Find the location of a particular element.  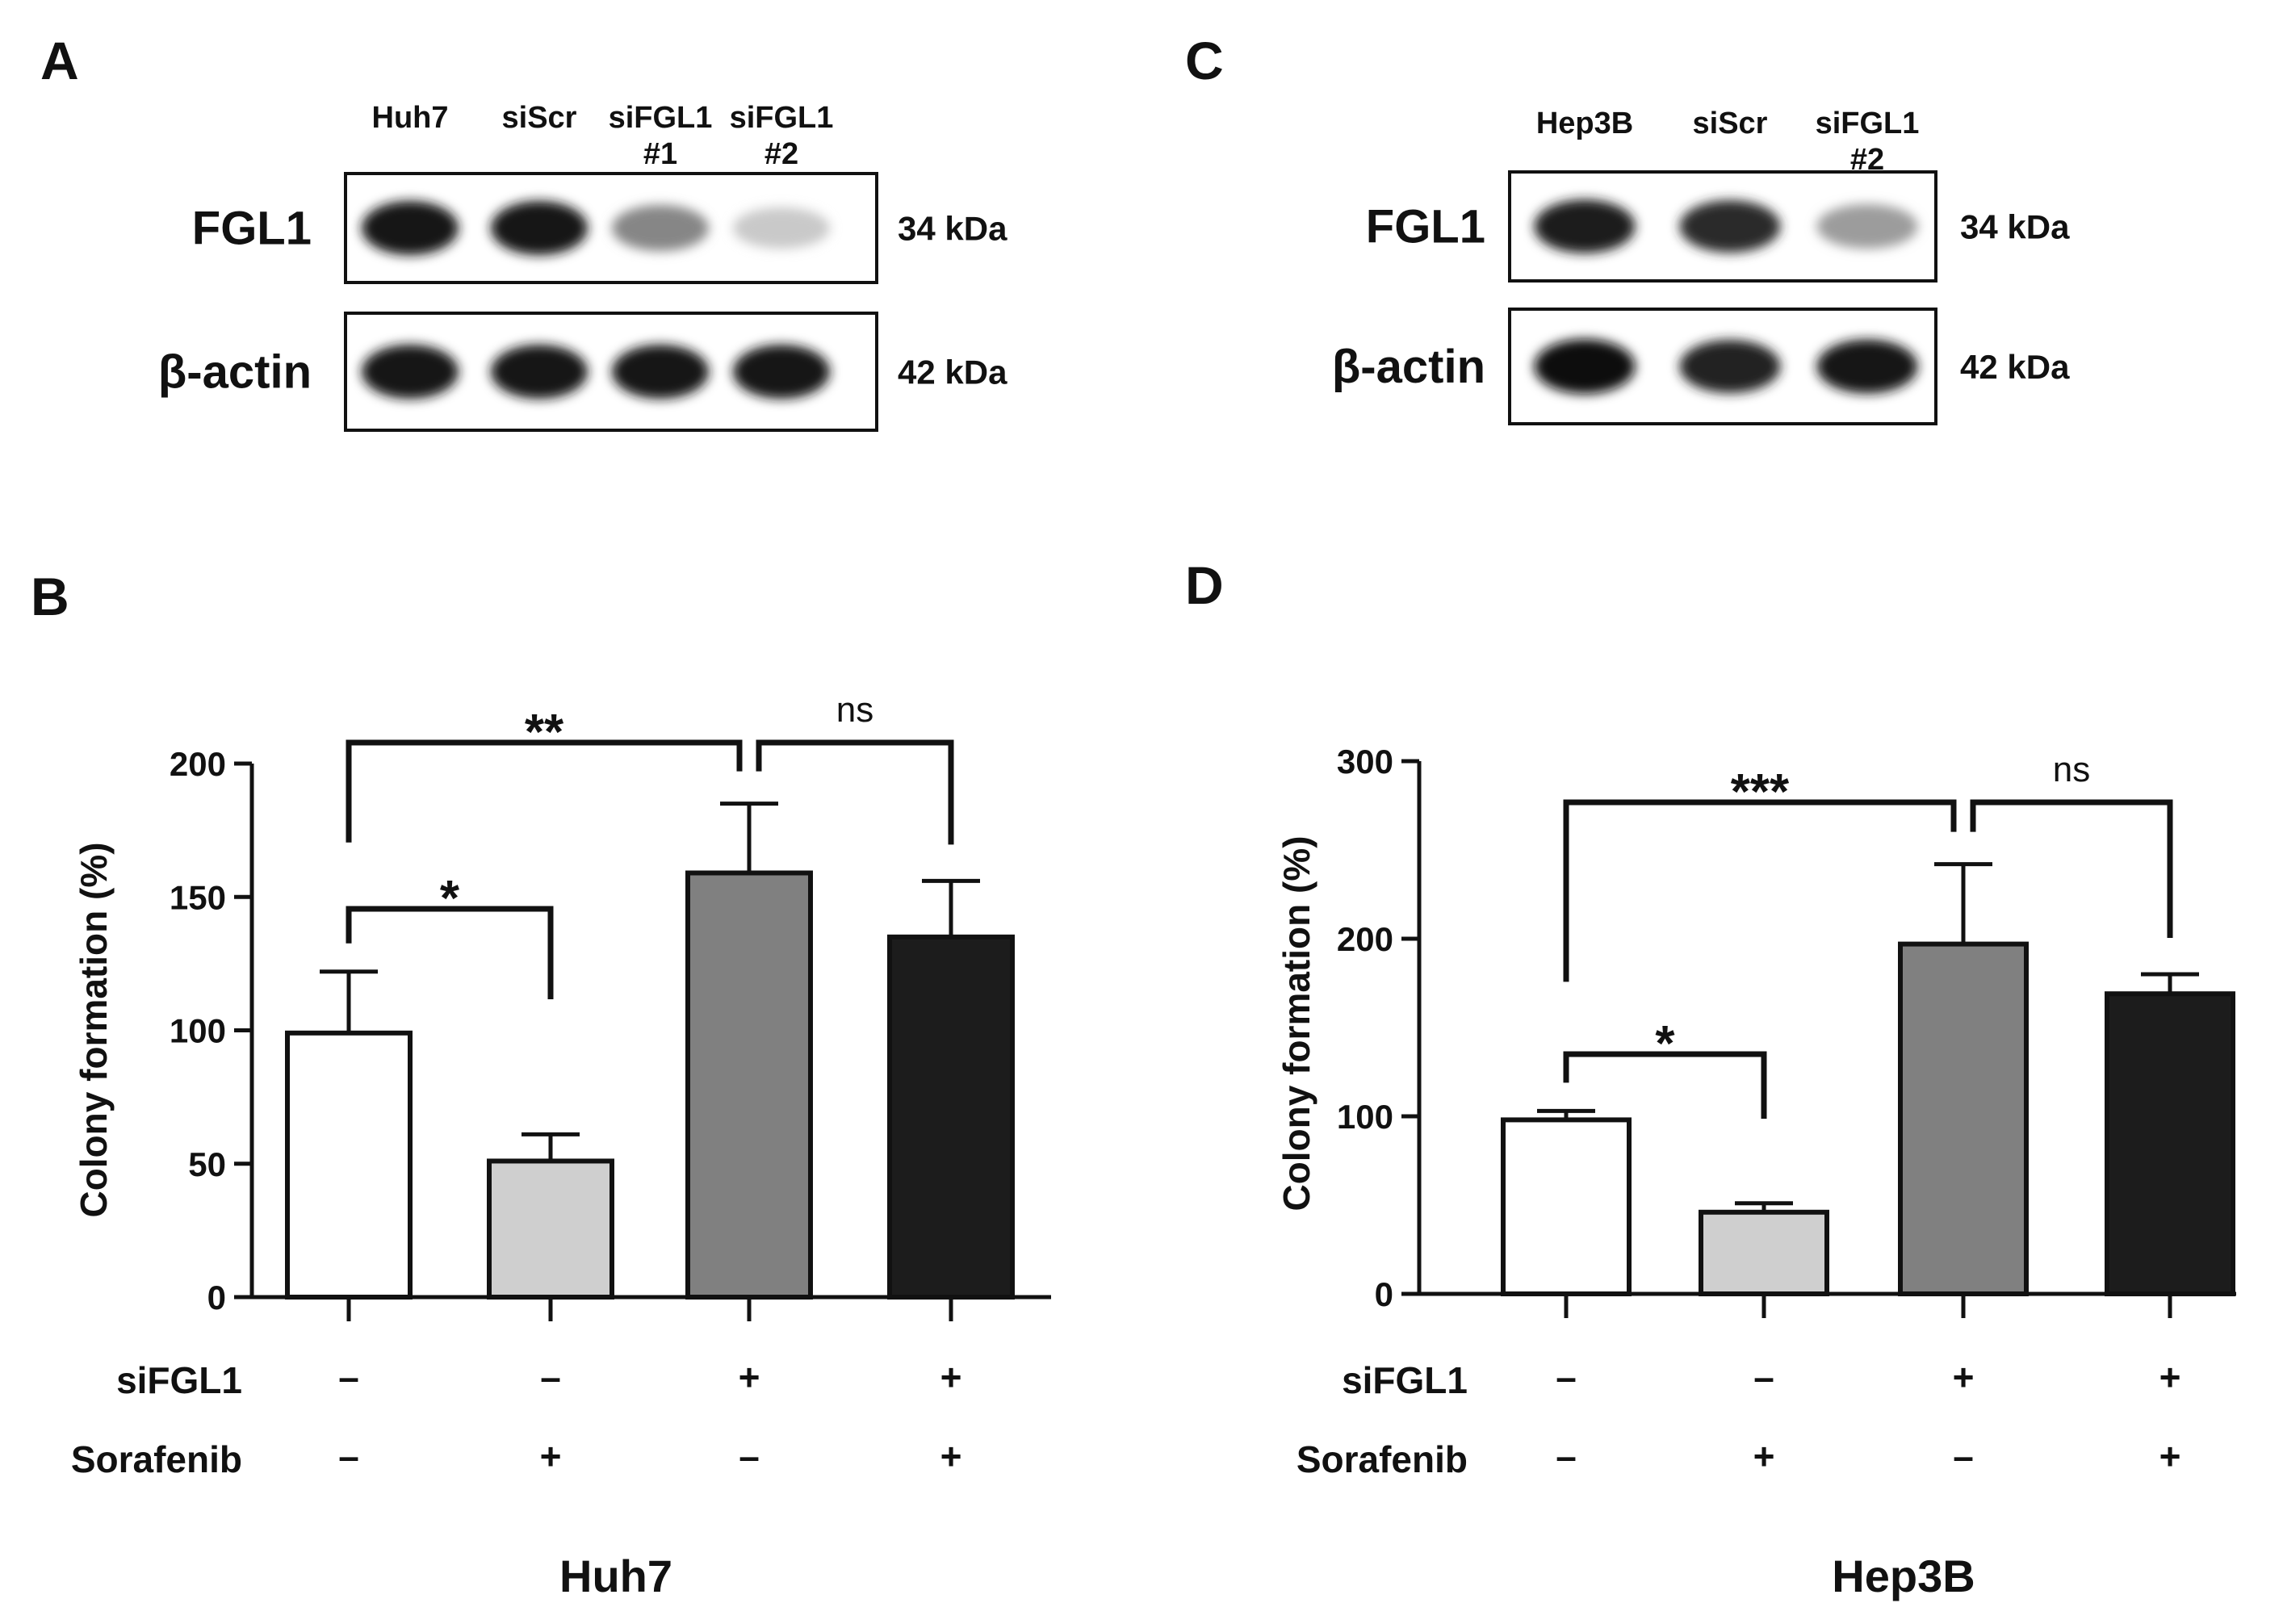

chart-title: Hep3B is located at coordinates (1904, 1576).